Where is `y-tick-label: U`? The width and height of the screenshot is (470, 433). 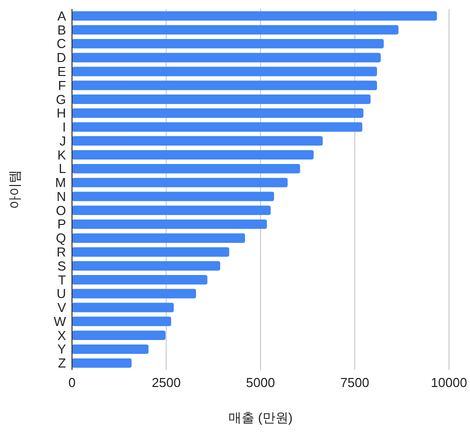 y-tick-label: U is located at coordinates (61, 294).